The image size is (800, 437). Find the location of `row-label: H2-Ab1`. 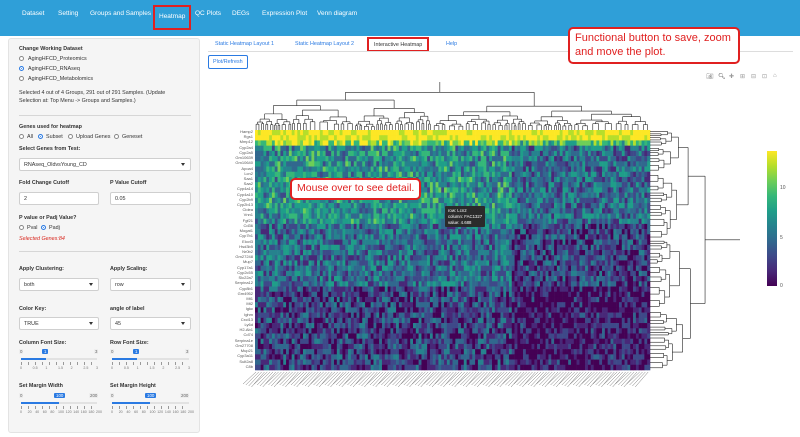

row-label: H2-Ab1 is located at coordinates (246, 330).